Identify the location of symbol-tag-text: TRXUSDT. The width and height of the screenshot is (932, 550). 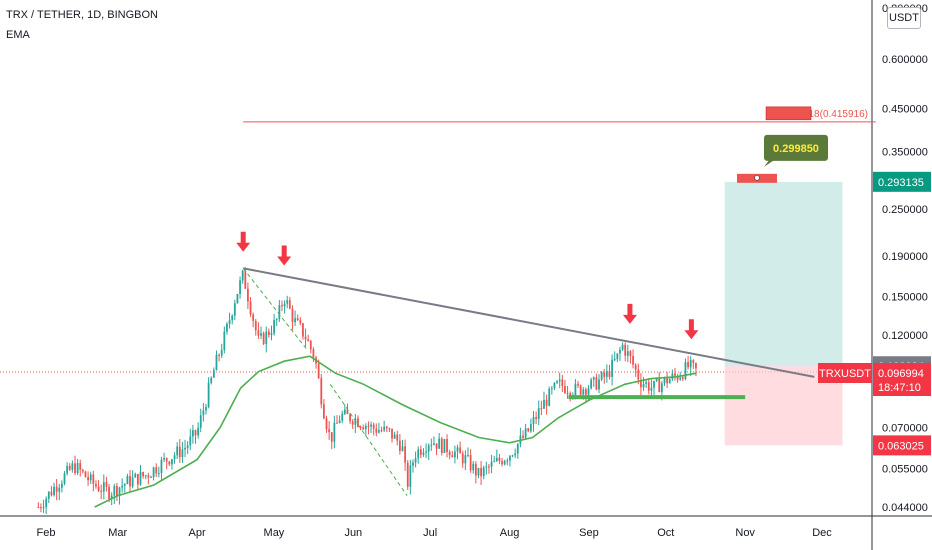
(845, 374).